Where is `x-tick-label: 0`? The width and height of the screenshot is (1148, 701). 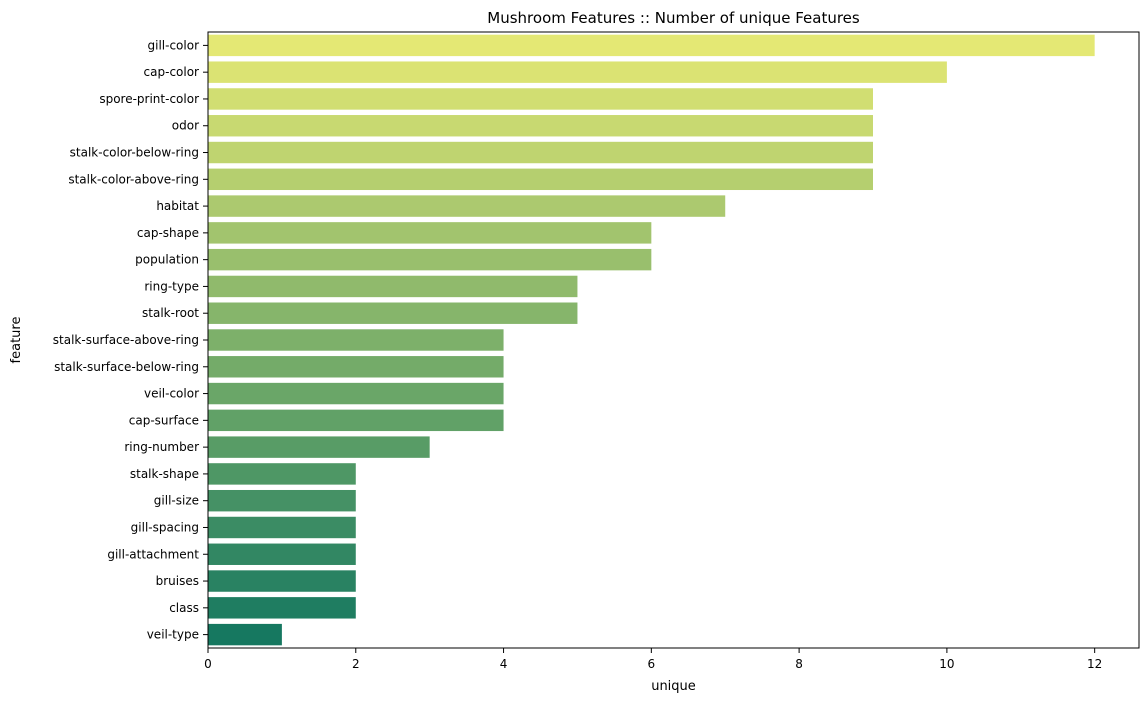 x-tick-label: 0 is located at coordinates (208, 664).